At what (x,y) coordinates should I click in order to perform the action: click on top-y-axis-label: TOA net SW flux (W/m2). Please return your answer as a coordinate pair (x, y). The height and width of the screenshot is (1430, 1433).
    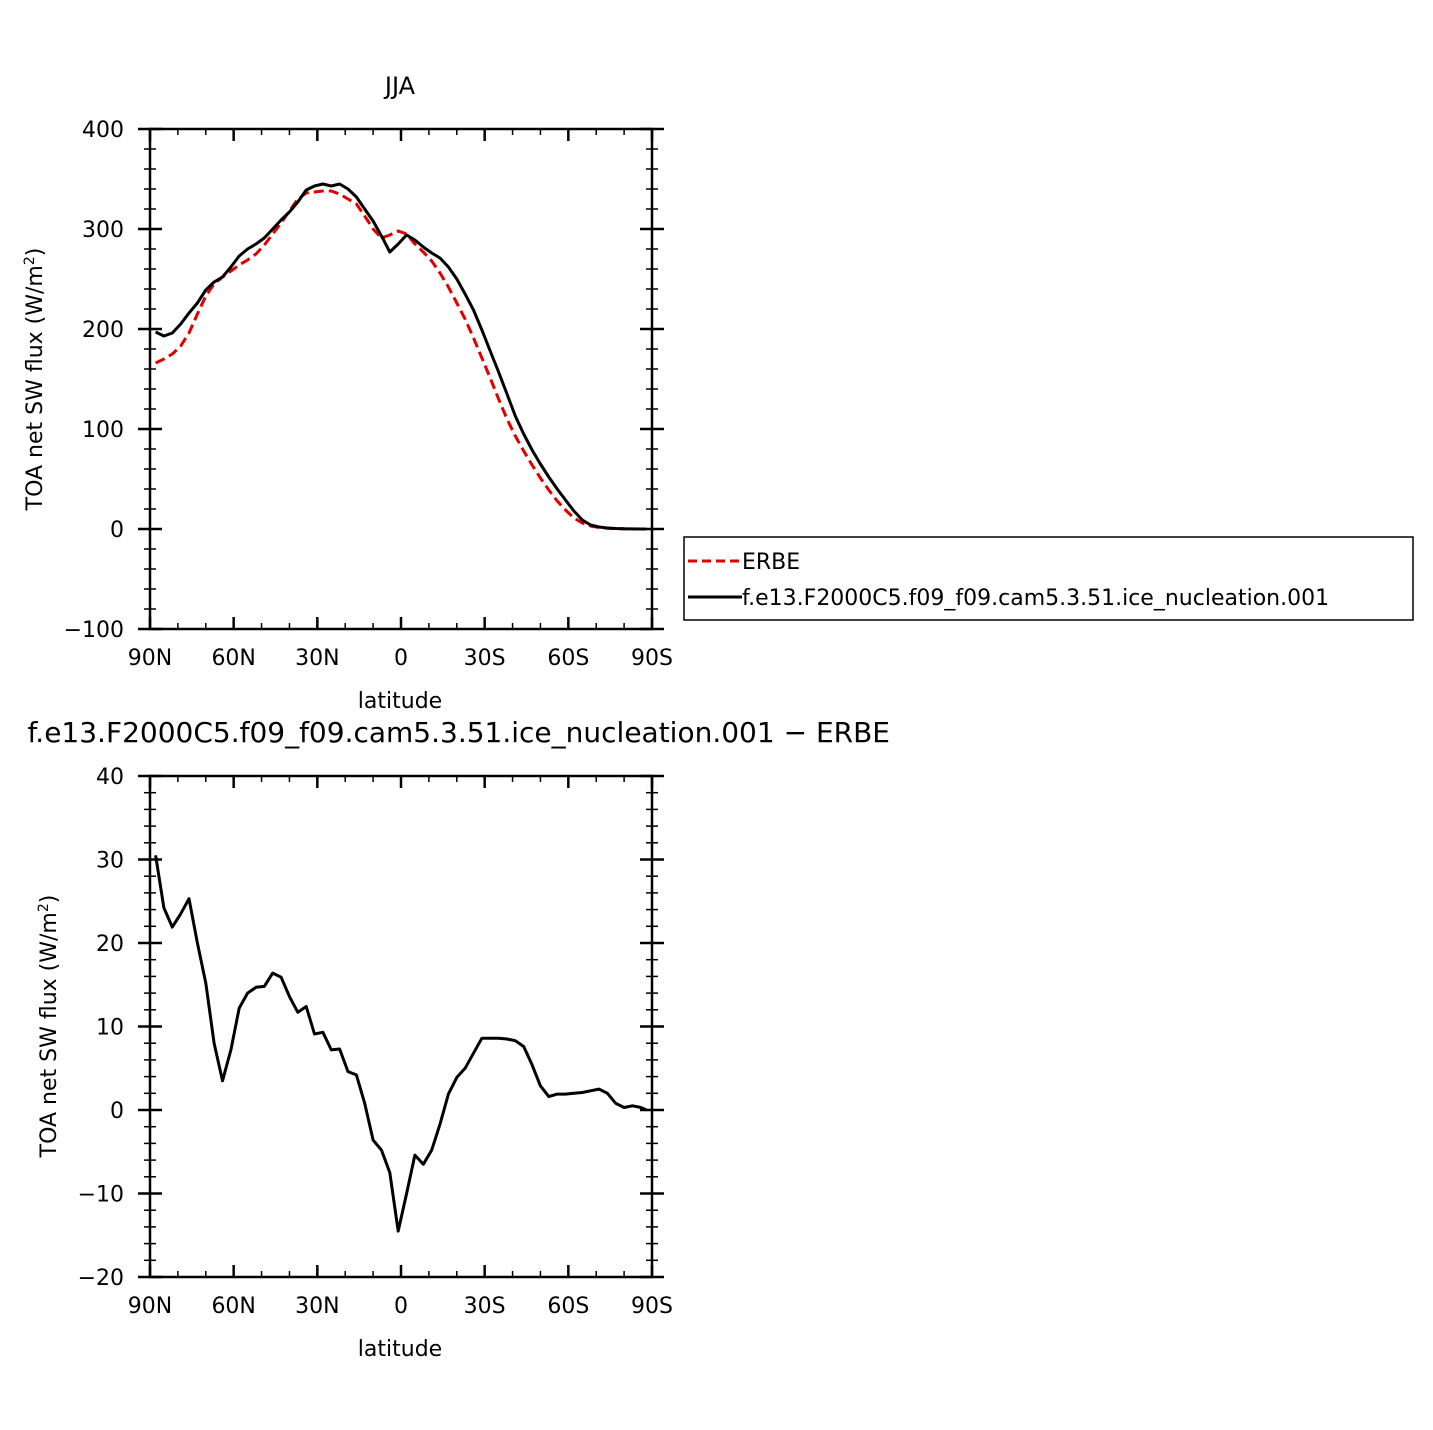
    Looking at the image, I should click on (35, 380).